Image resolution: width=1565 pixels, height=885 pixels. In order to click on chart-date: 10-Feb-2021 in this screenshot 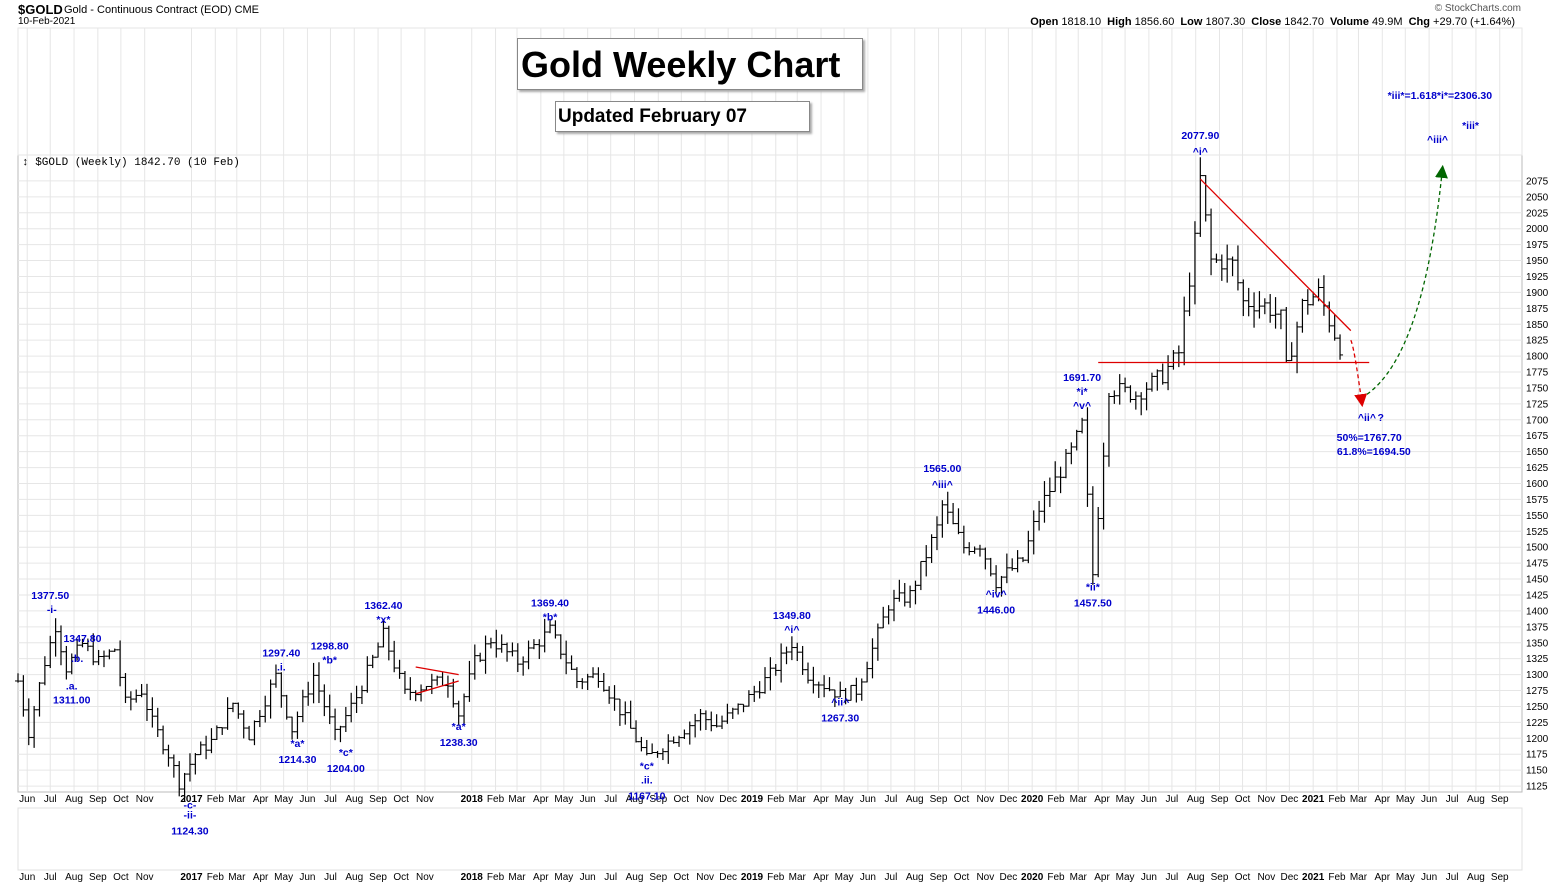, I will do `click(47, 21)`.